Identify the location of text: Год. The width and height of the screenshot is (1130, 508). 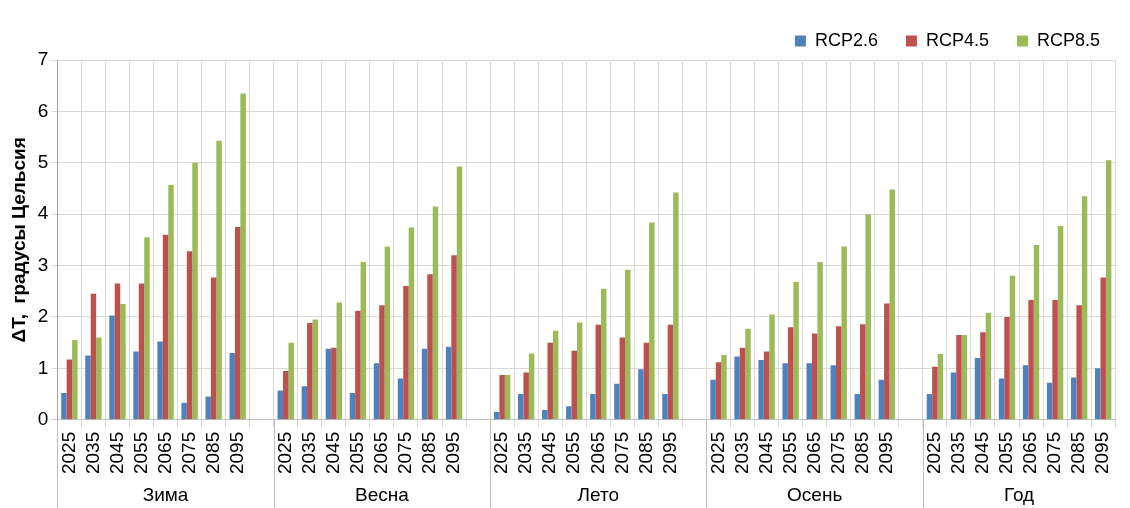
(1019, 495).